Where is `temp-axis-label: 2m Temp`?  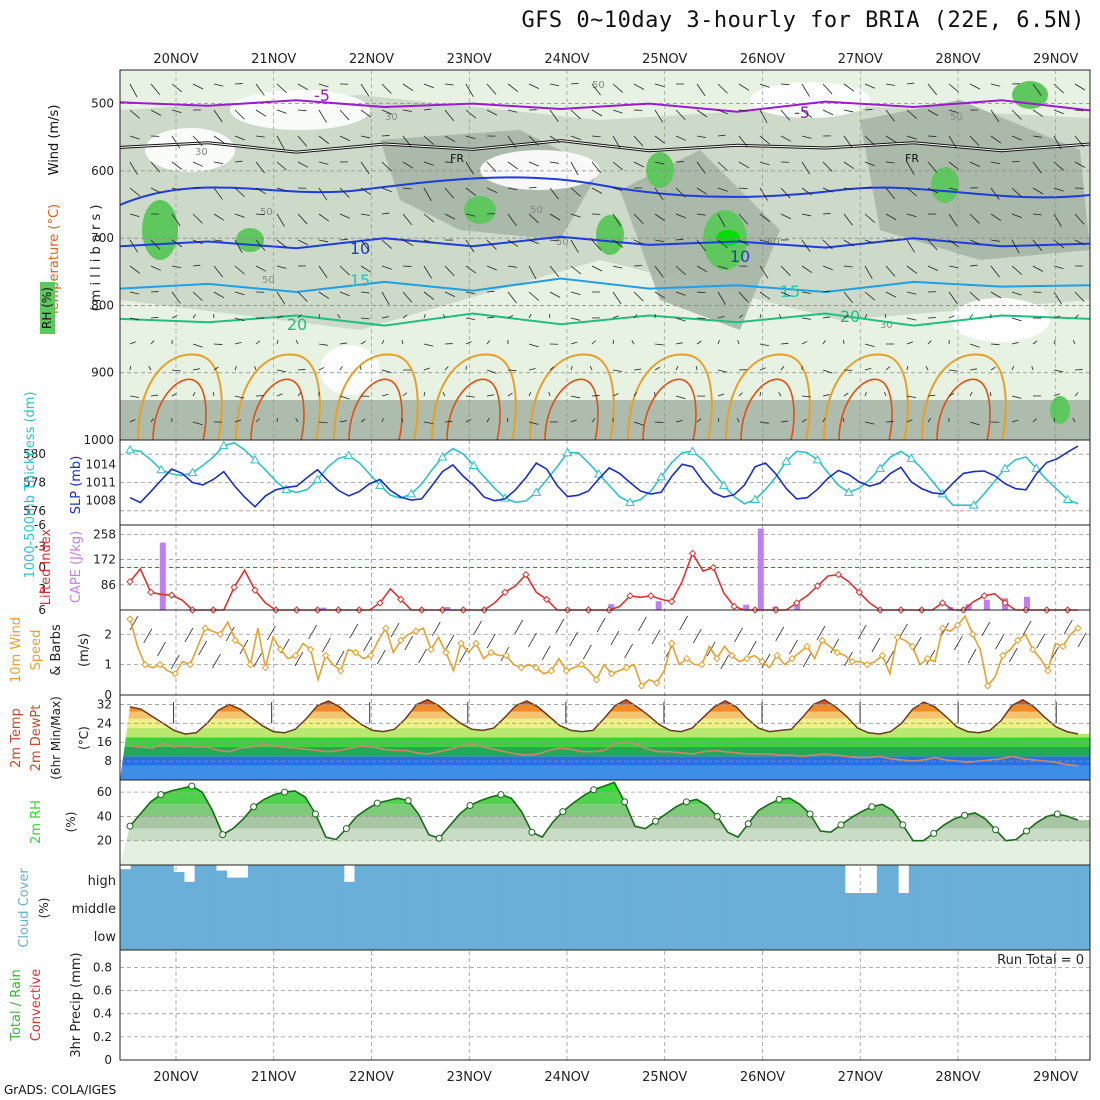 temp-axis-label: 2m Temp is located at coordinates (16, 738).